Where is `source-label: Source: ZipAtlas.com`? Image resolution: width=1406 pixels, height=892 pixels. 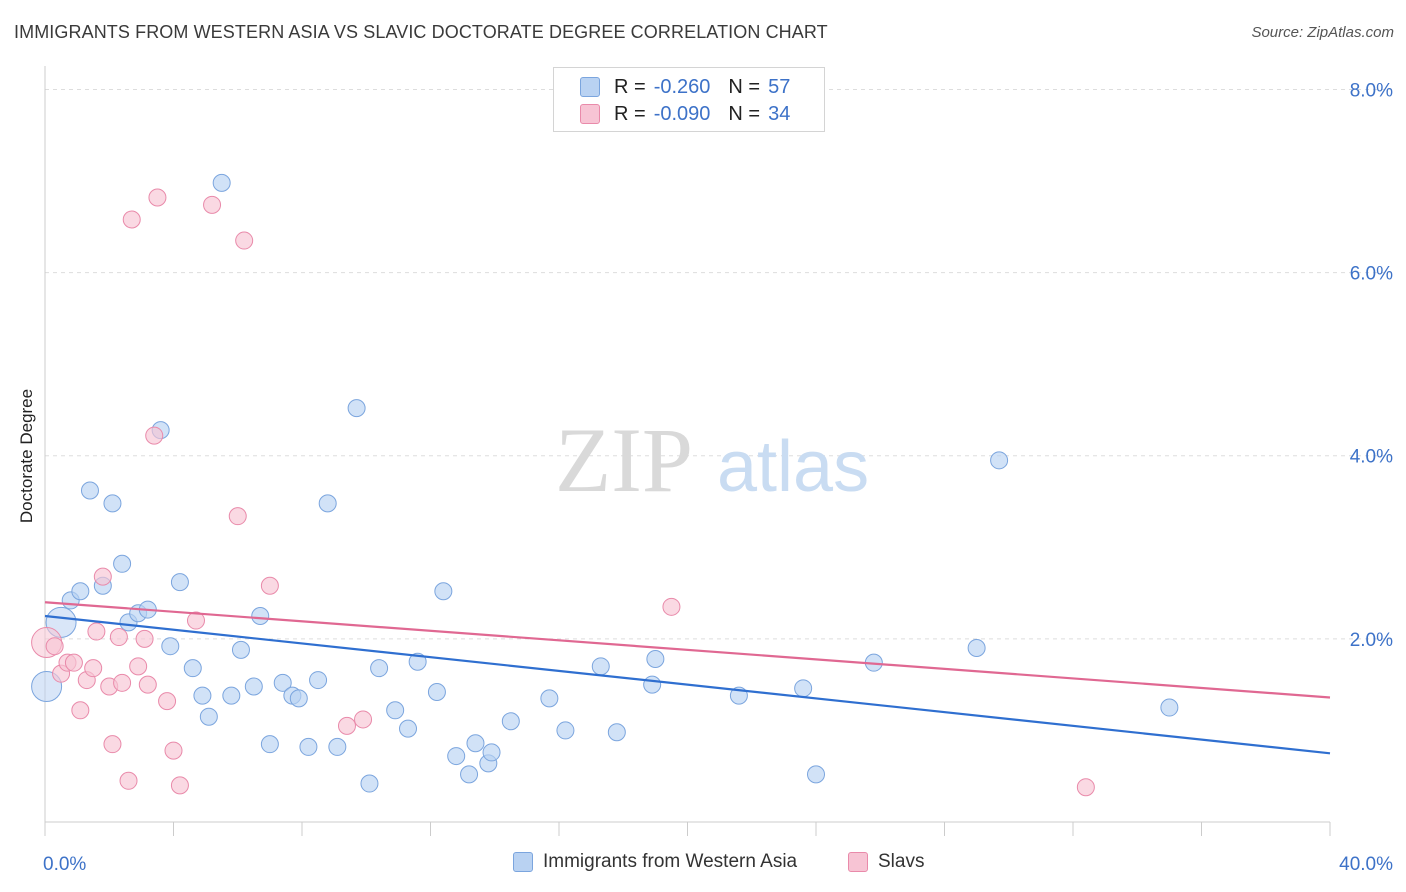 source-label: Source: ZipAtlas.com is located at coordinates (1322, 32).